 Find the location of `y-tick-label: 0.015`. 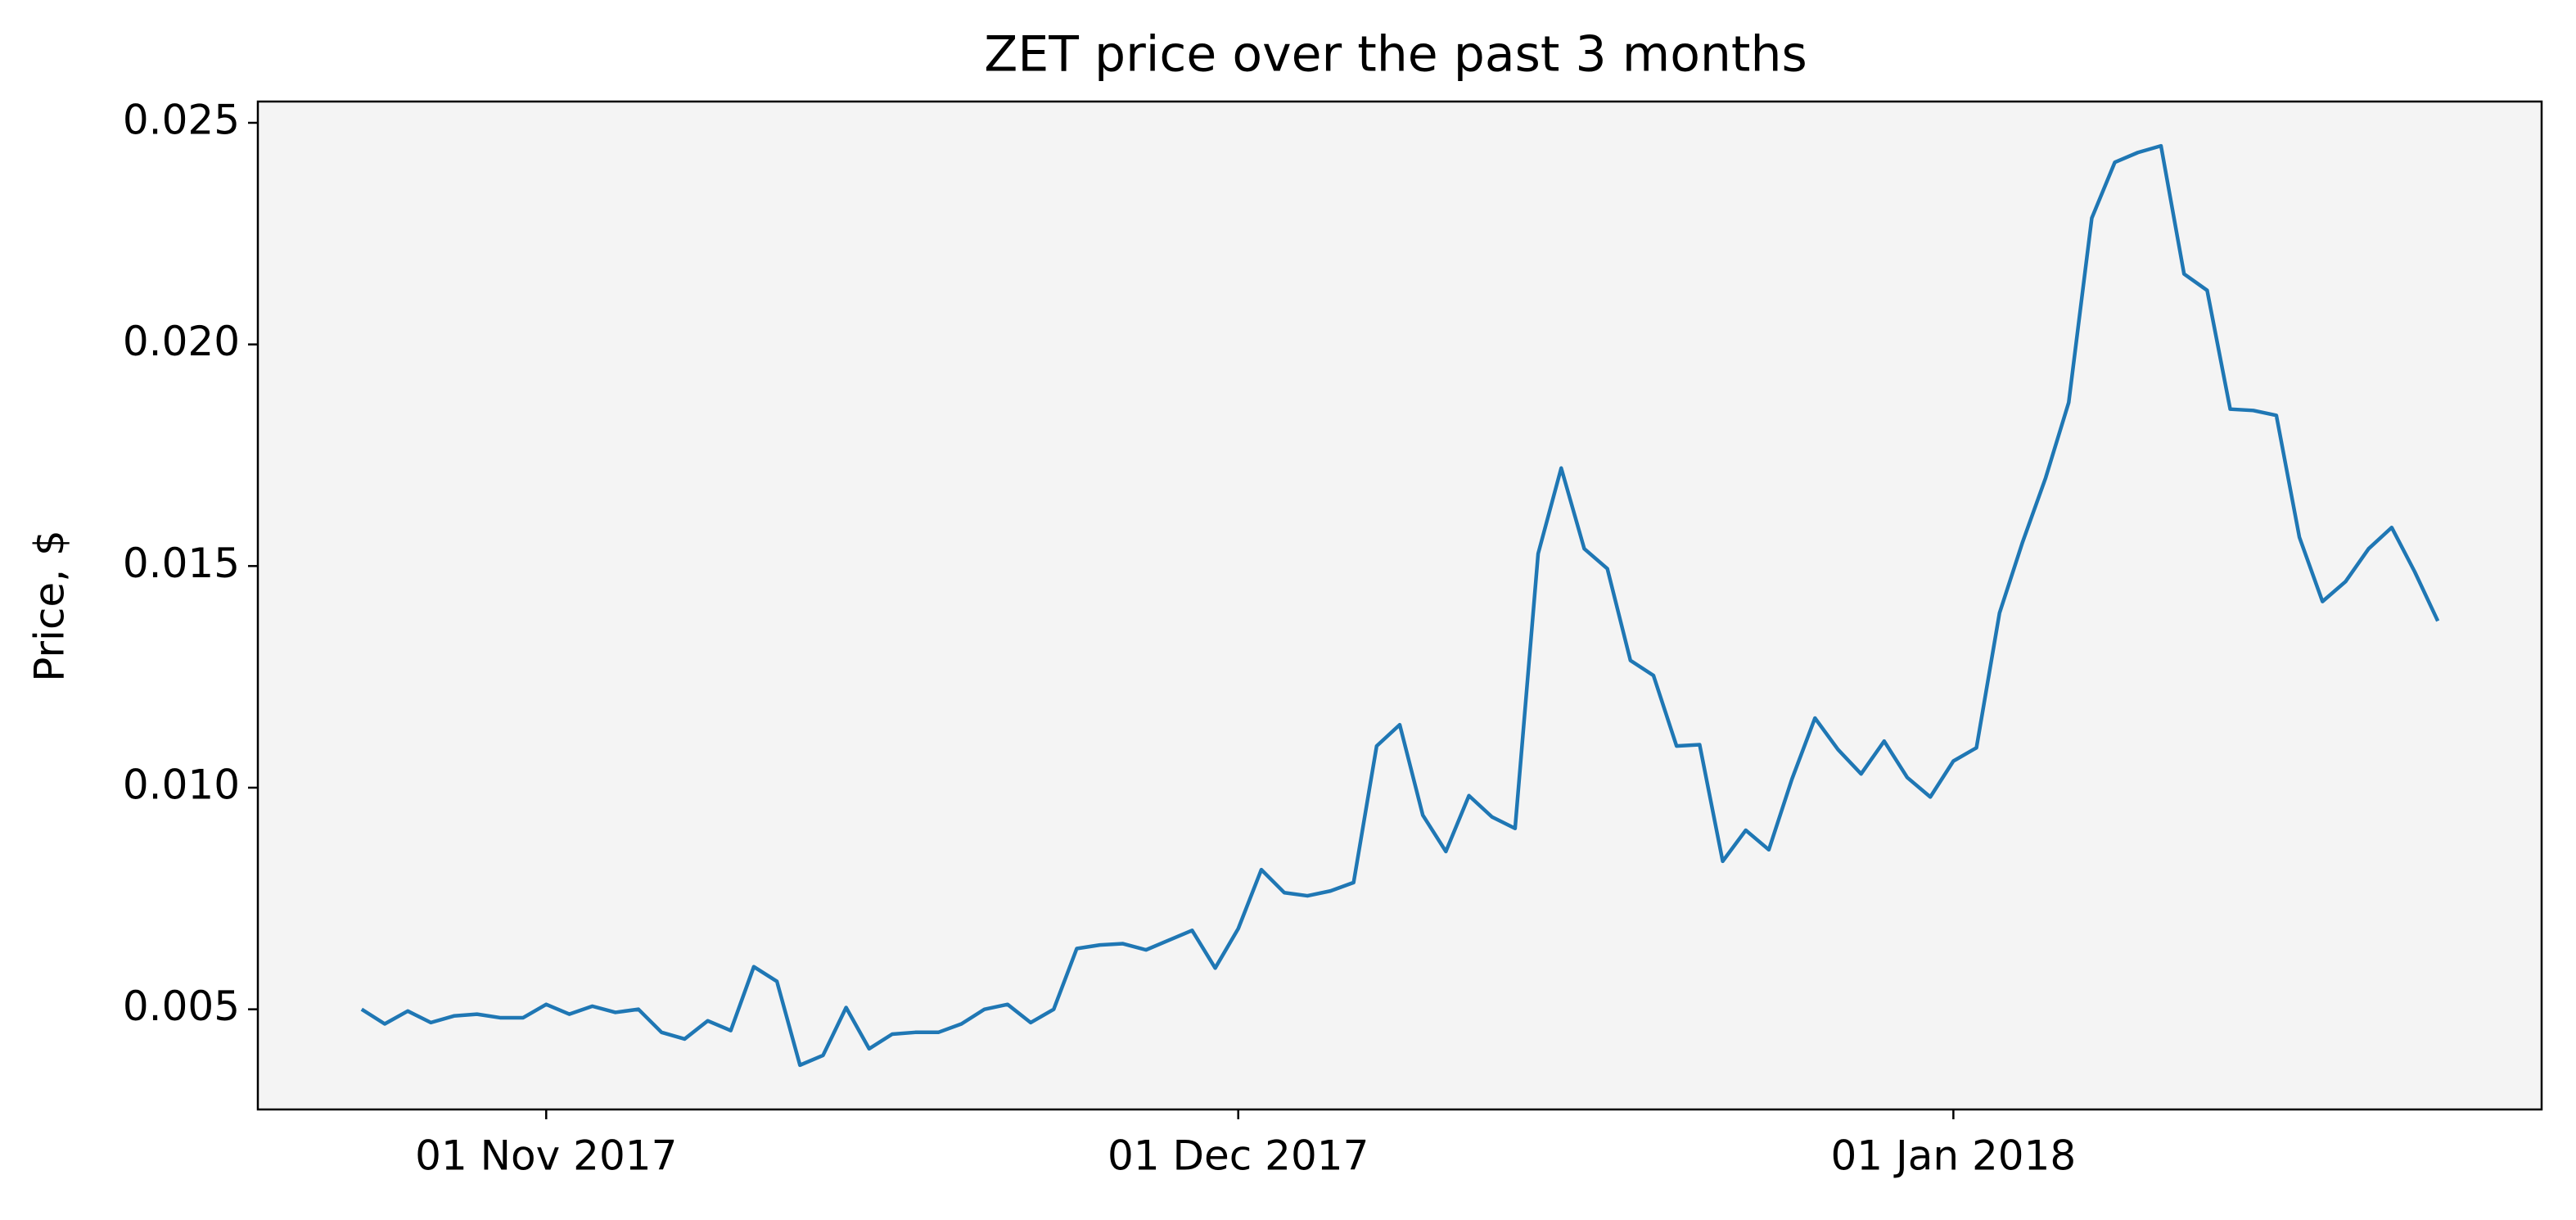

y-tick-label: 0.015 is located at coordinates (181, 563).